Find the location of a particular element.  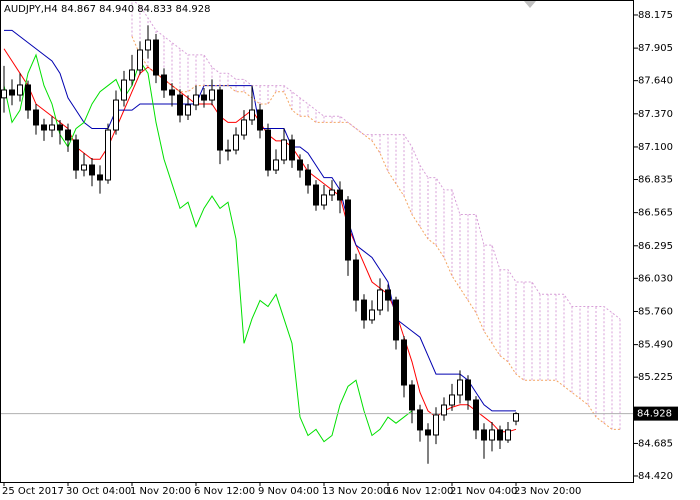

x-tick-label: 6 Nov 12:00 is located at coordinates (224, 491).